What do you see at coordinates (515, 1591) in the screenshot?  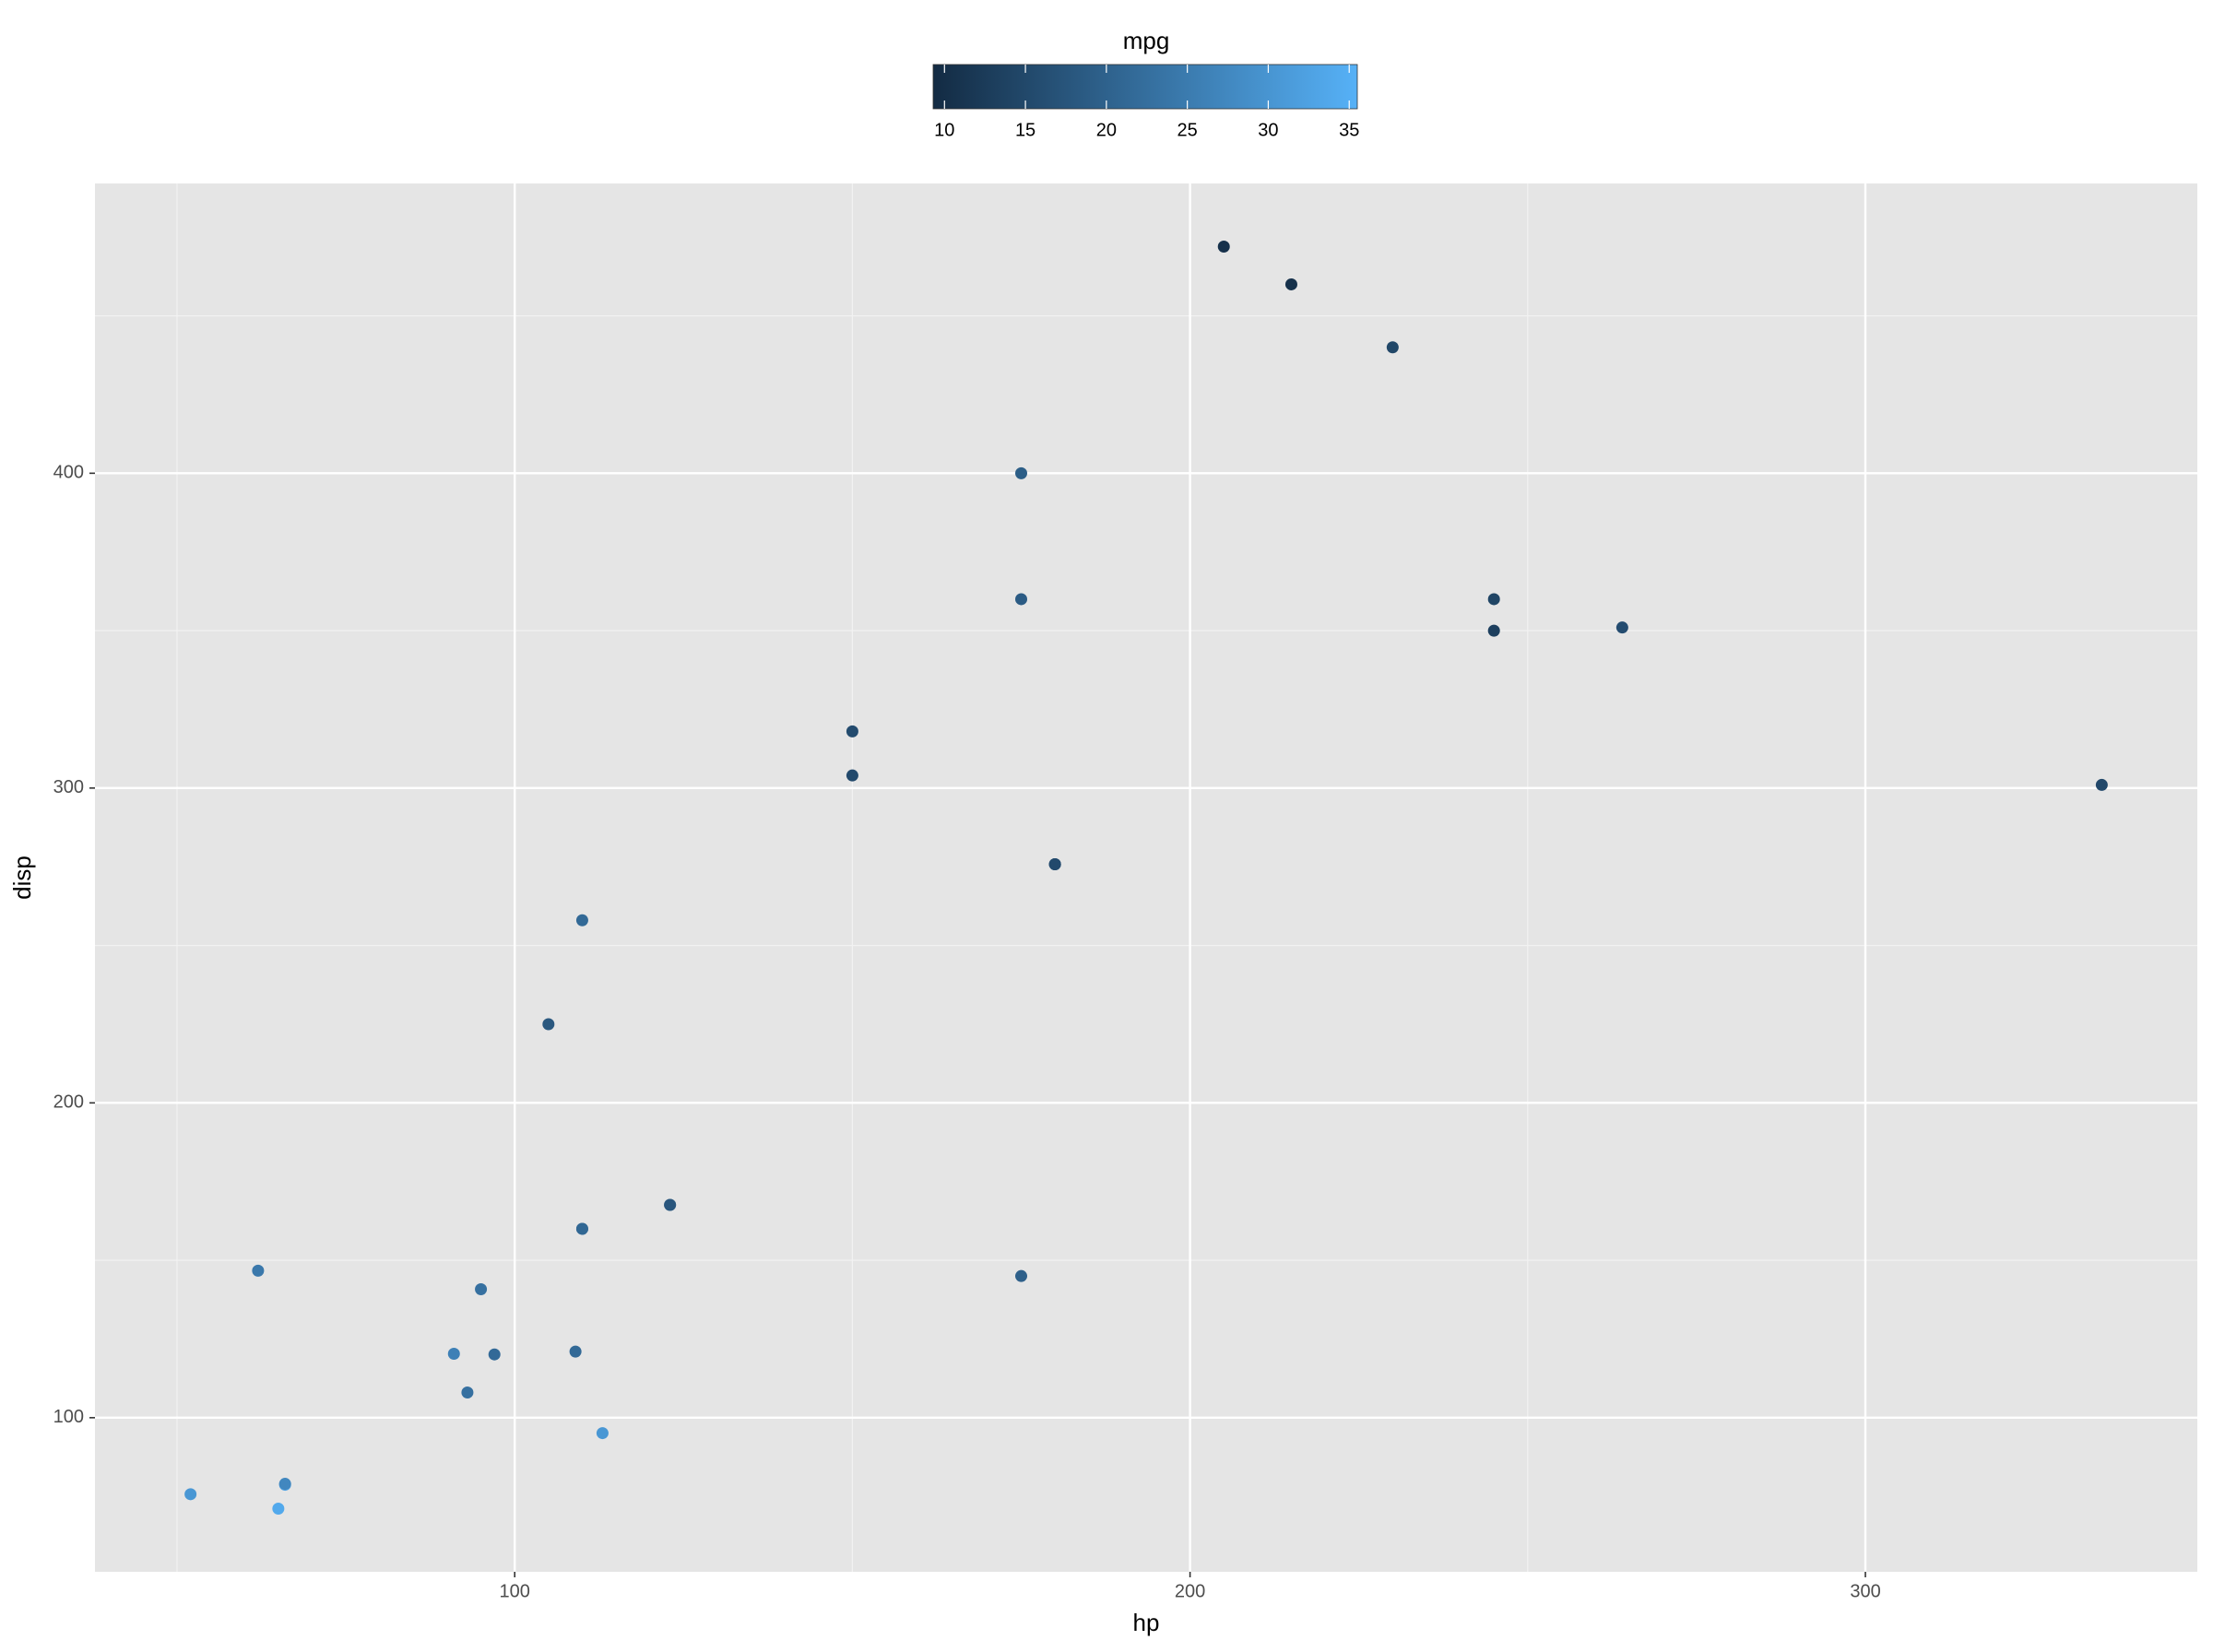 I see `x-tick-label: 100` at bounding box center [515, 1591].